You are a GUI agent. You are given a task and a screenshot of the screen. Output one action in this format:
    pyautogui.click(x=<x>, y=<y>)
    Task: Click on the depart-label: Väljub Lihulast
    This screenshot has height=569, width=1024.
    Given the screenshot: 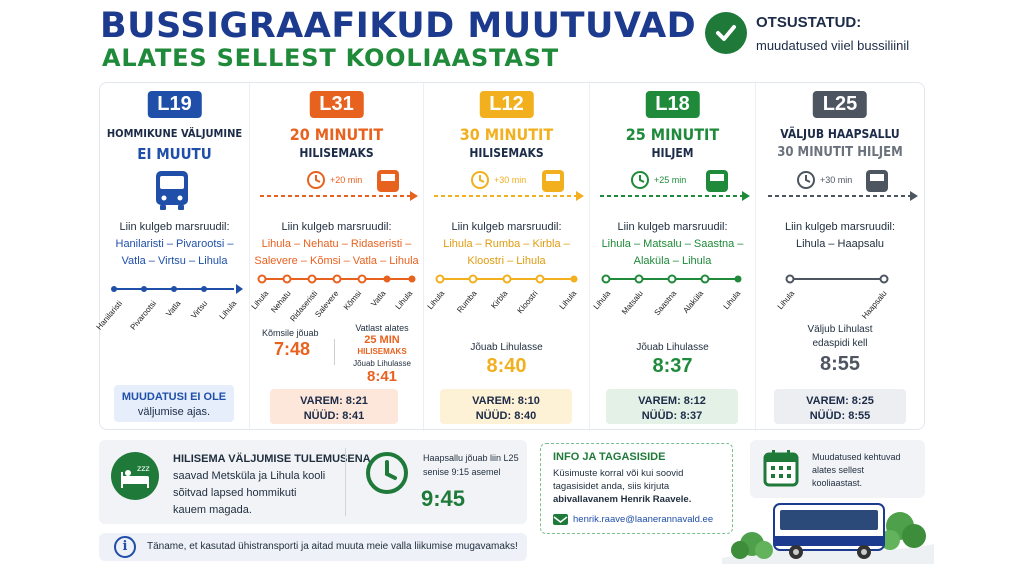 What is the action you would take?
    pyautogui.click(x=840, y=329)
    